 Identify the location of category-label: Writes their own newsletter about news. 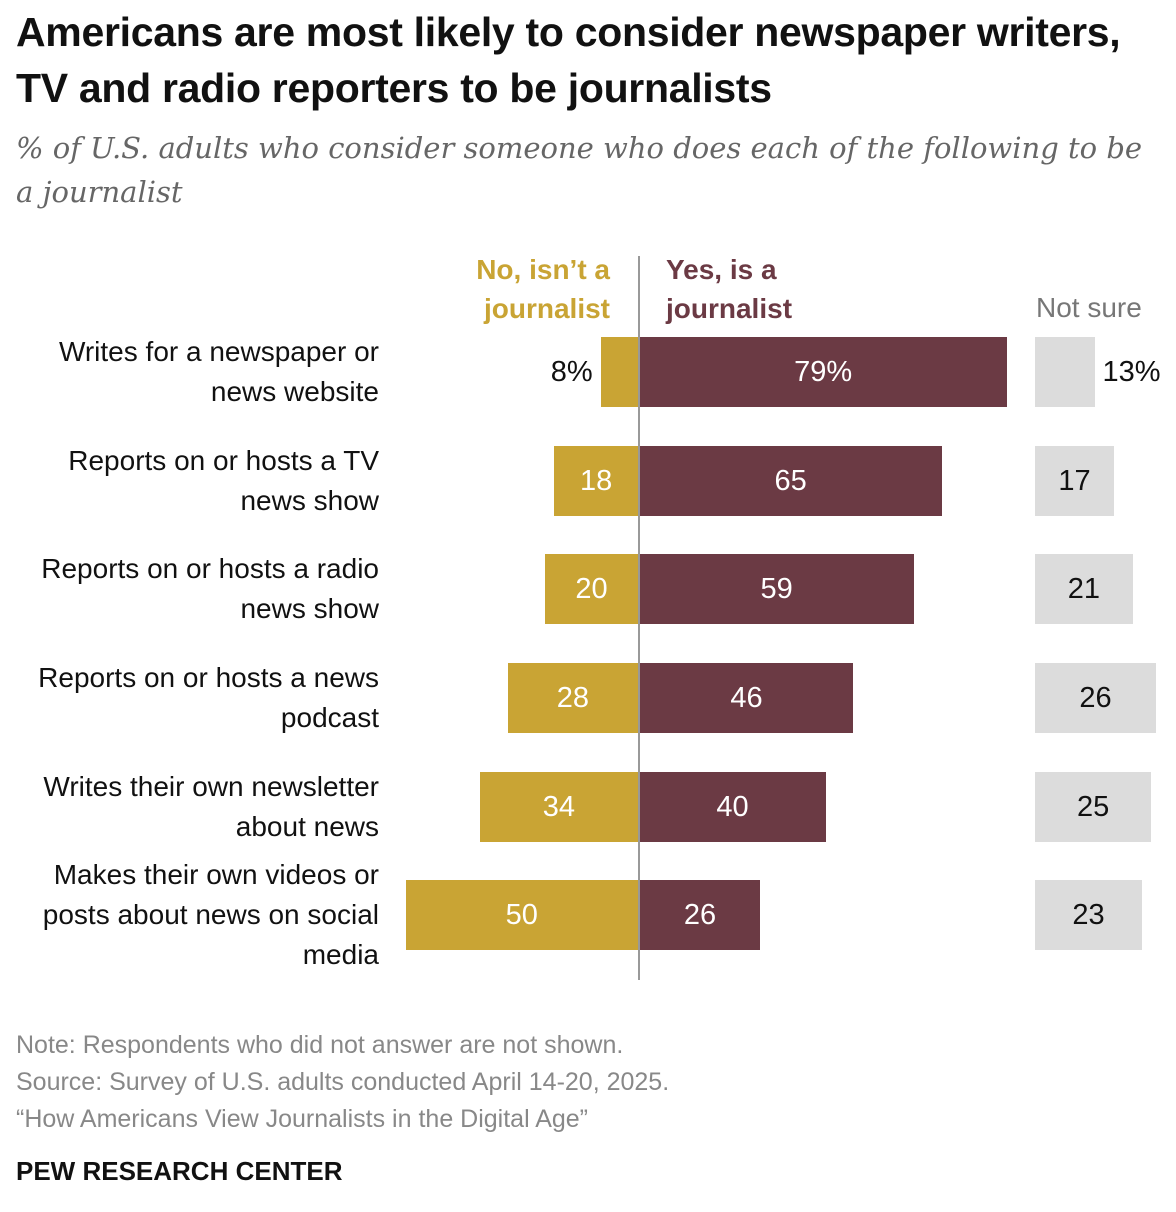
(211, 806).